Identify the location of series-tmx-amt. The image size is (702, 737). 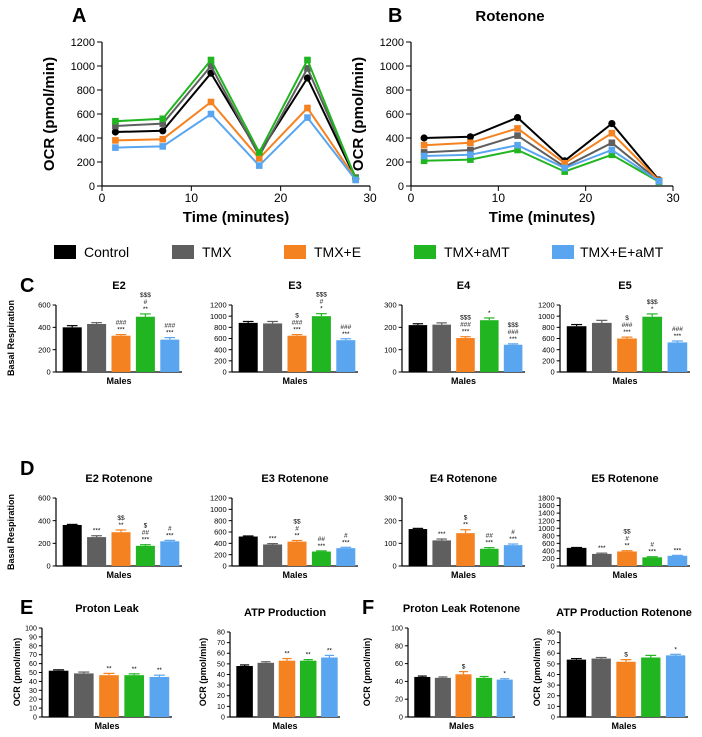
(236, 119).